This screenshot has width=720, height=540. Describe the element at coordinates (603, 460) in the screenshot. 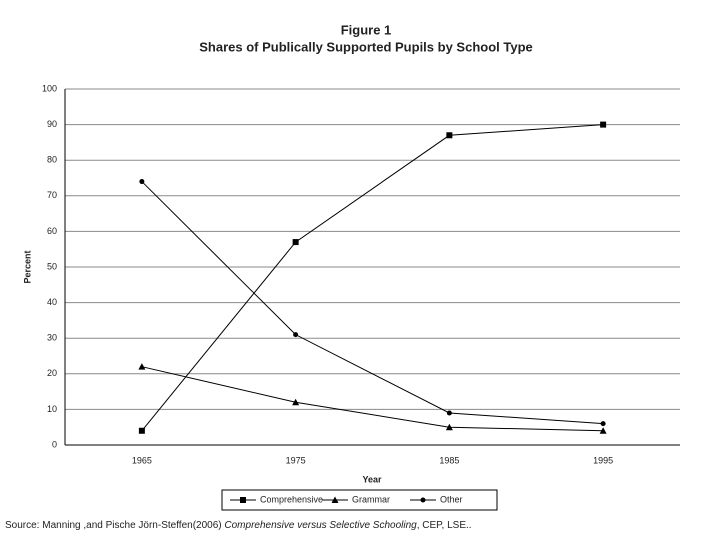

I see `x-tick-label: 1995` at that location.